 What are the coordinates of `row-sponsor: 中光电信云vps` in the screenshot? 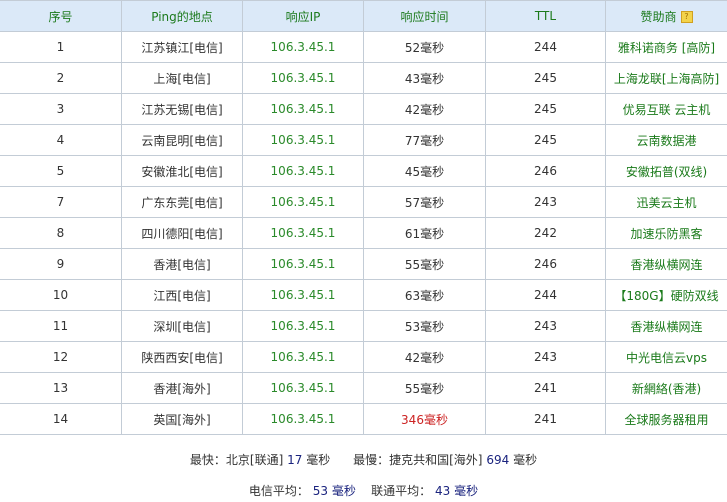 It's located at (666, 357).